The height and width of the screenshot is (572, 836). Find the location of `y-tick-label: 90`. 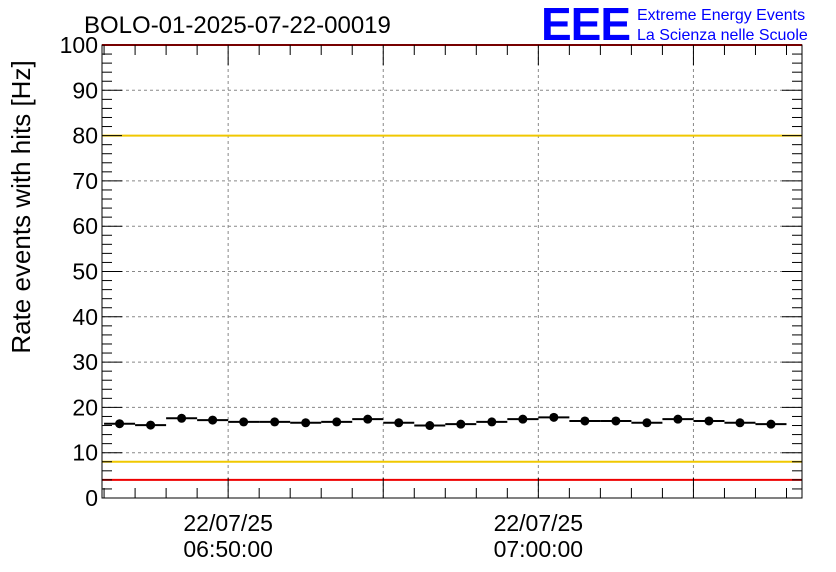

y-tick-label: 90 is located at coordinates (85, 90).